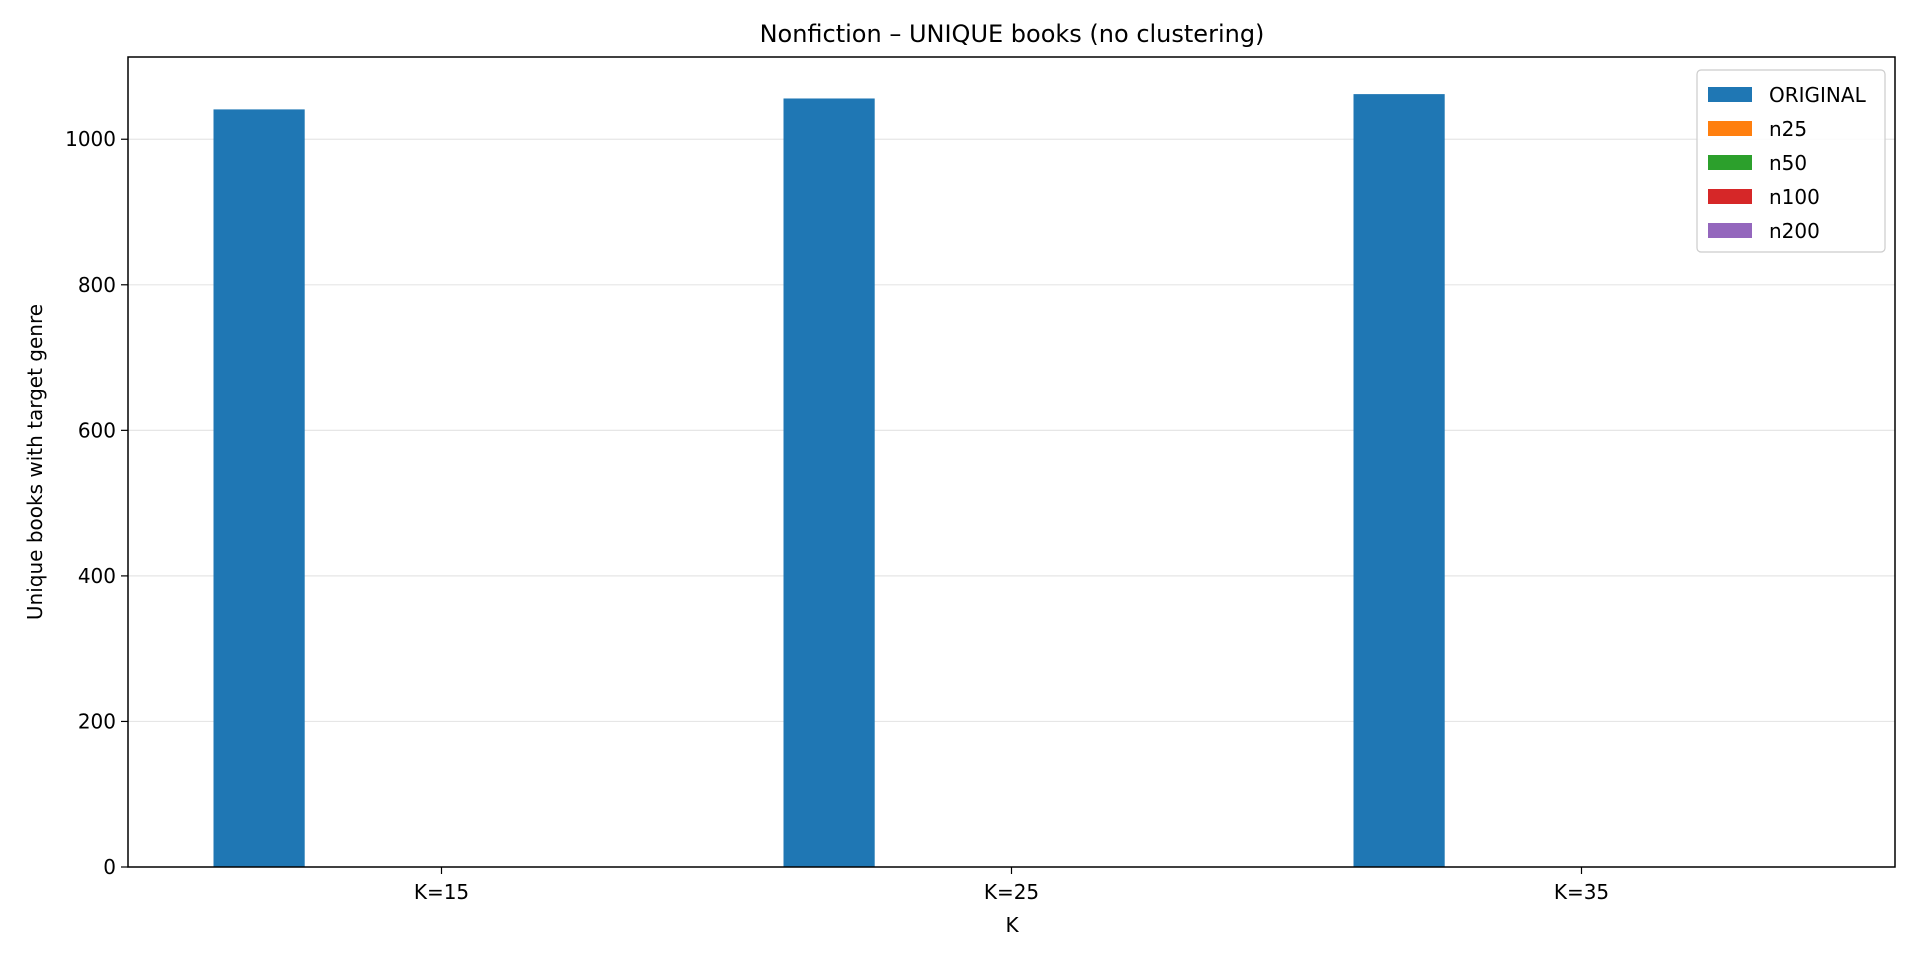 The width and height of the screenshot is (1920, 960). Describe the element at coordinates (1730, 162) in the screenshot. I see `legend-swatch-n50` at that location.